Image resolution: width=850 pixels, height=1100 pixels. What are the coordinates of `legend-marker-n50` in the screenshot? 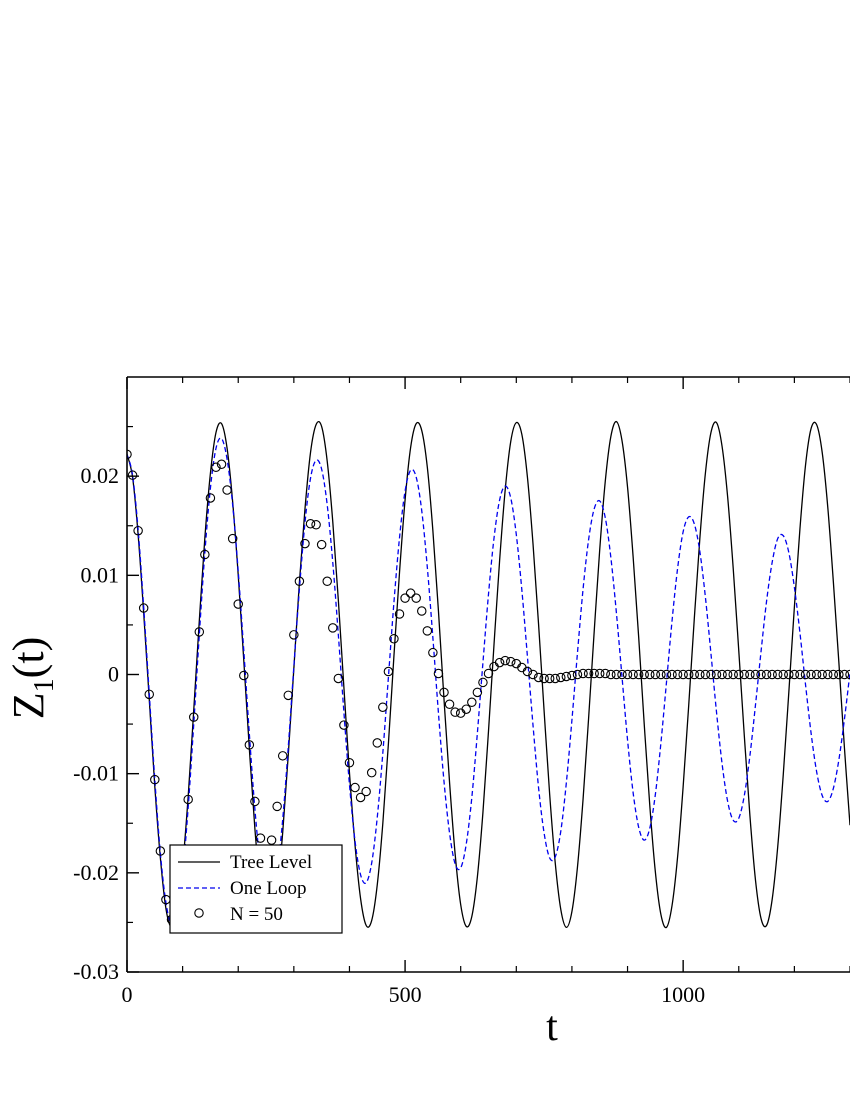 It's located at (199, 913).